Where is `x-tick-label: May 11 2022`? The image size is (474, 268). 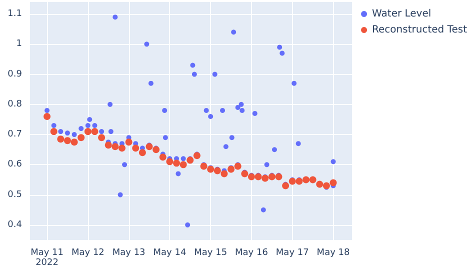
x-tick-label: May 11 2022 is located at coordinates (47, 258).